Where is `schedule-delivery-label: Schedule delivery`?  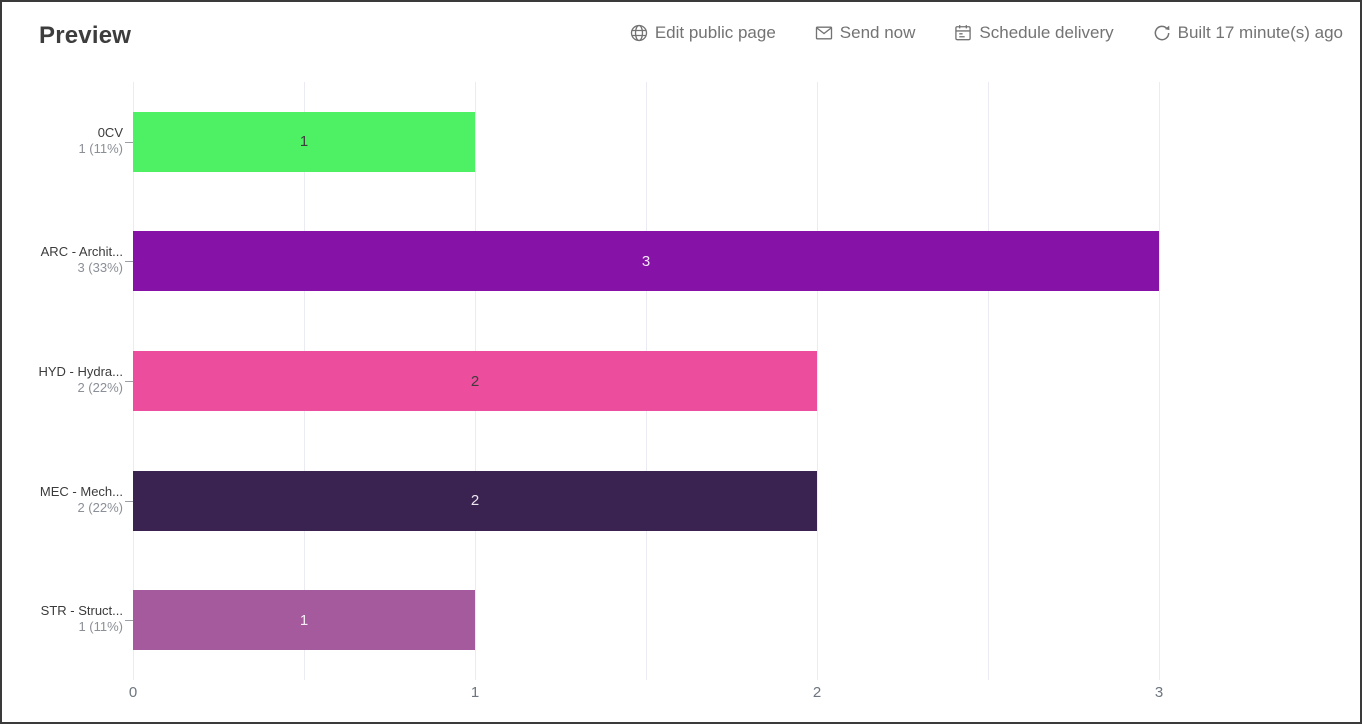
schedule-delivery-label: Schedule delivery is located at coordinates (1046, 32).